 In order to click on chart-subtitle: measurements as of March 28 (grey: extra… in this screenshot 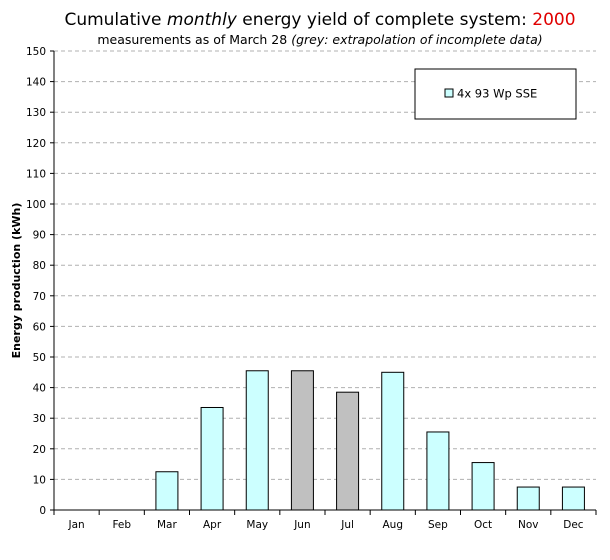, I will do `click(320, 39)`.